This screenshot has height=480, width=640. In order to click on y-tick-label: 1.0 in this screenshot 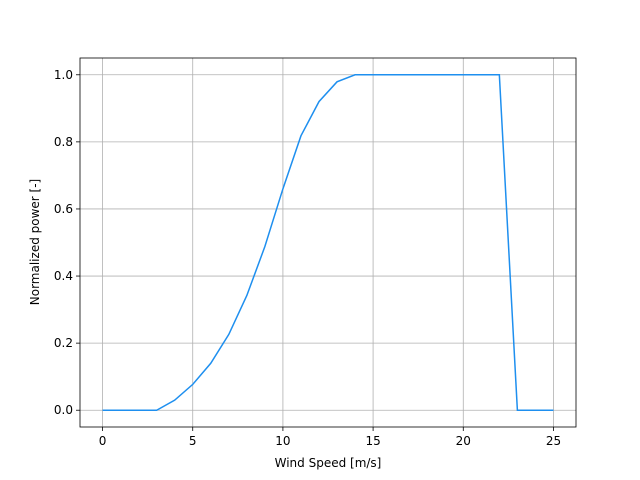, I will do `click(63, 75)`.